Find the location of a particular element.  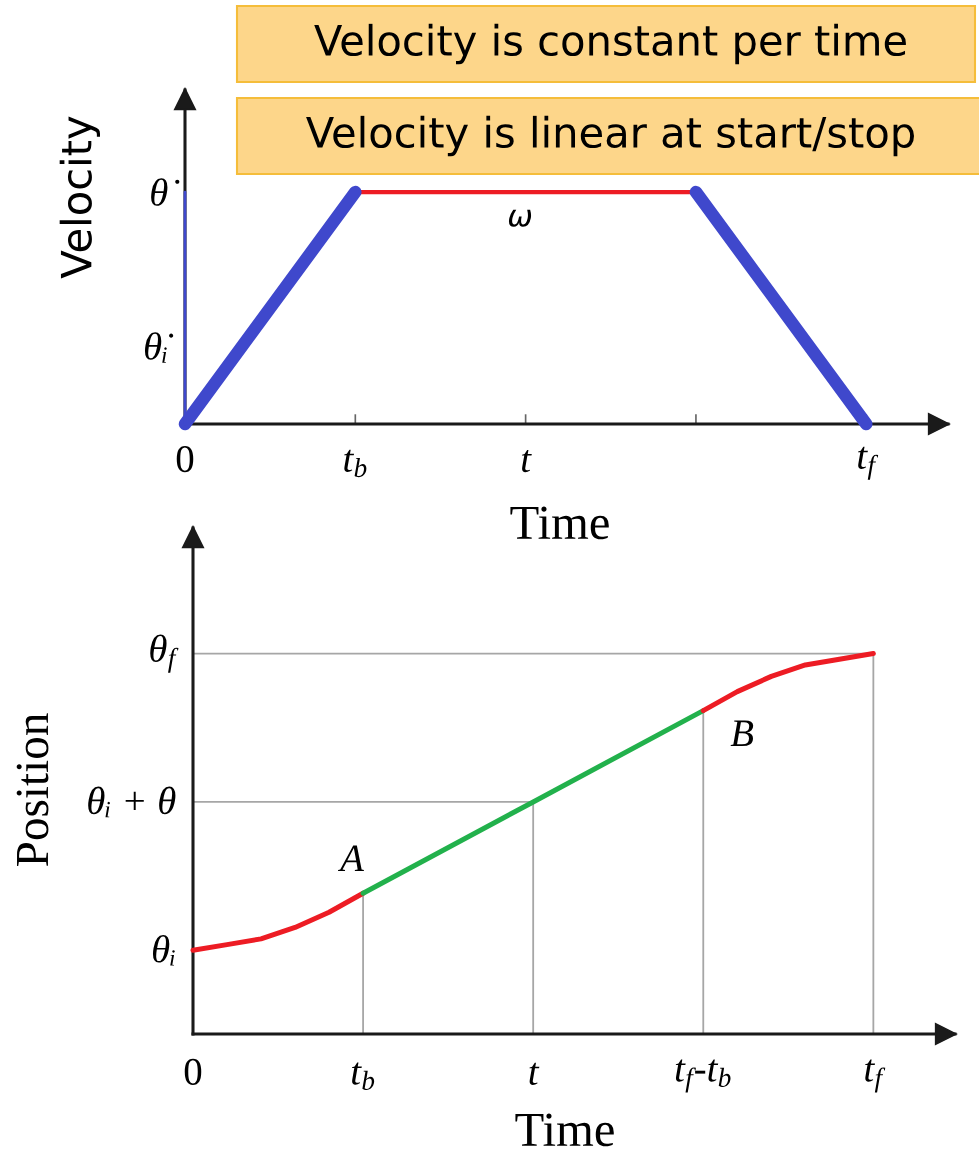

annotation: θ̇ᵢ is located at coordinates (159, 347).